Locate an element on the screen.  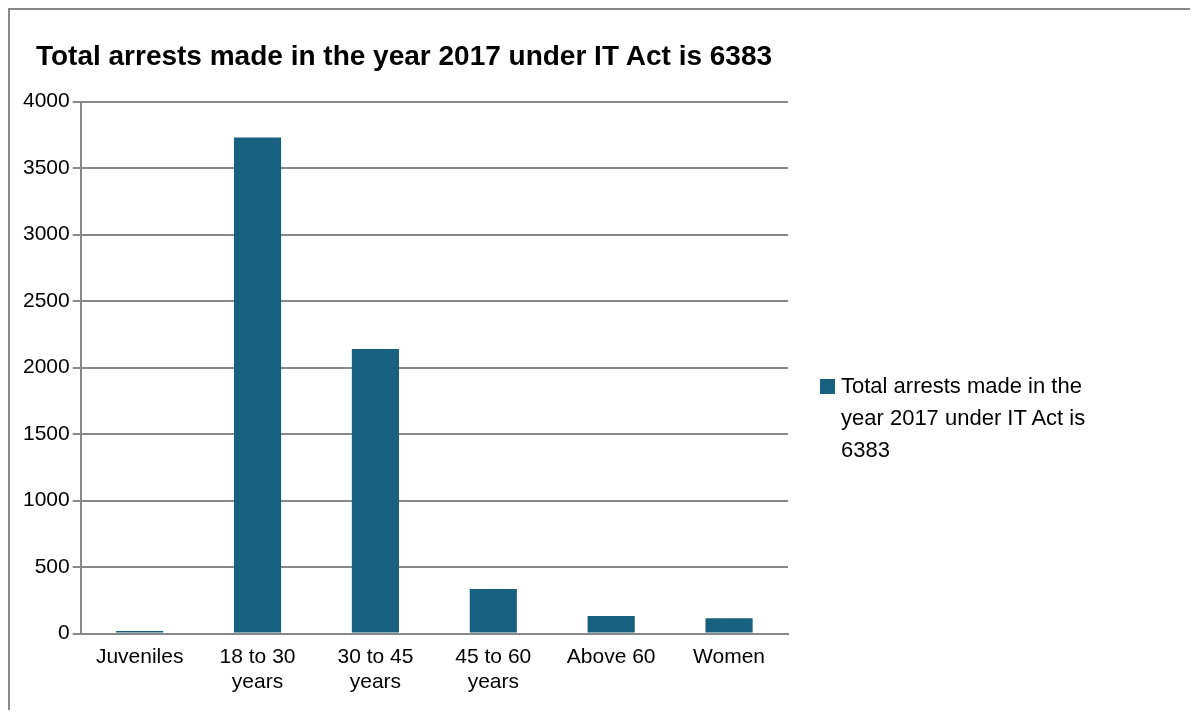
legend-label: Total arrests made in the year 2017 under IT Act is 6383 is located at coordinates (964, 418).